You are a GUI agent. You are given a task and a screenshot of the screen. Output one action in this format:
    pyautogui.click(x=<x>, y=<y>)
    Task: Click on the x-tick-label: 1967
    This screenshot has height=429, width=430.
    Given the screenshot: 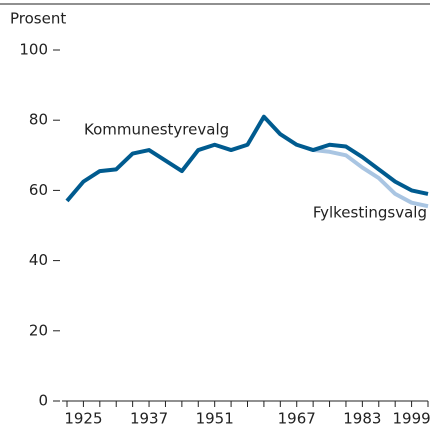 What is the action you would take?
    pyautogui.click(x=297, y=418)
    